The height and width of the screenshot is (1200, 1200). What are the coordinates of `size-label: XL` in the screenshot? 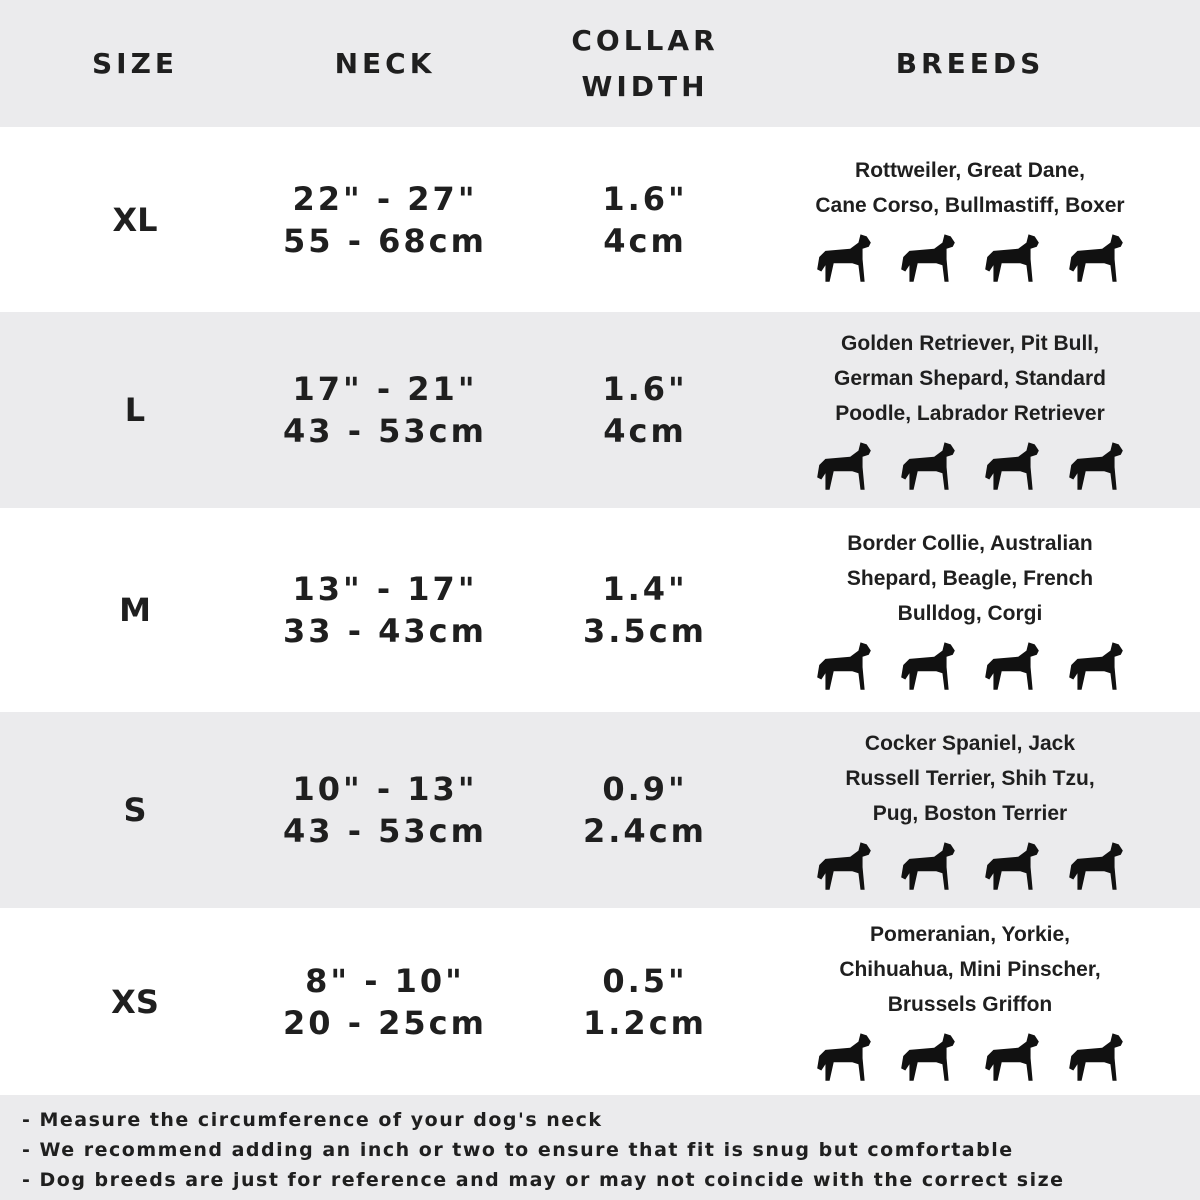 It's located at (135, 219).